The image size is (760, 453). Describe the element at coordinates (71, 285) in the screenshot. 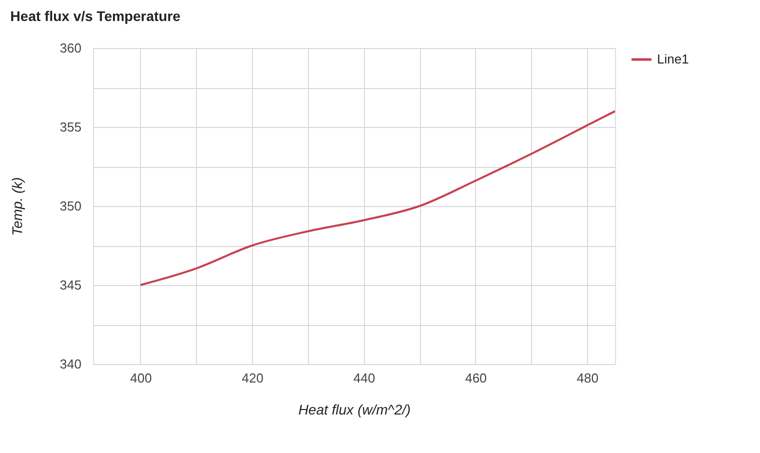

I see `y-tick-label: 345` at that location.